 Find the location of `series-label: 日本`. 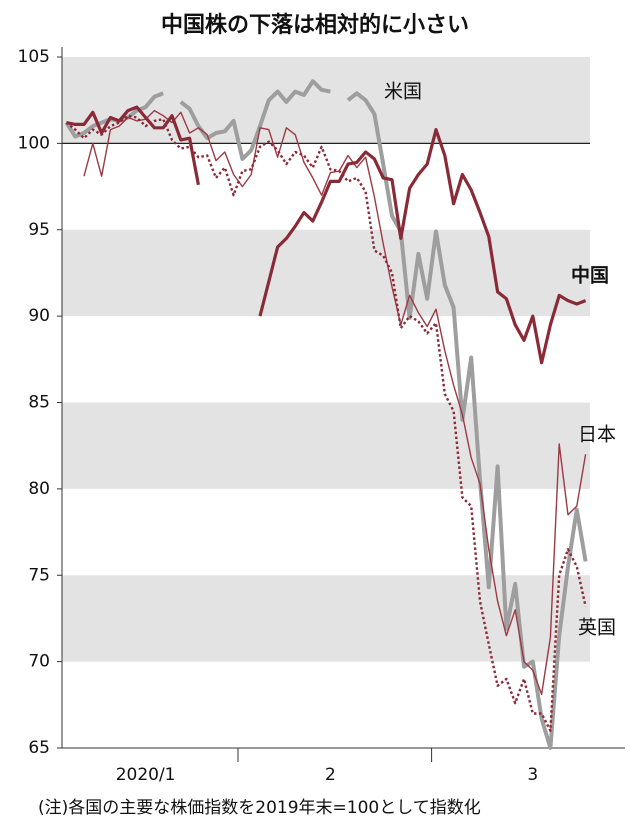

series-label: 日本 is located at coordinates (597, 435).